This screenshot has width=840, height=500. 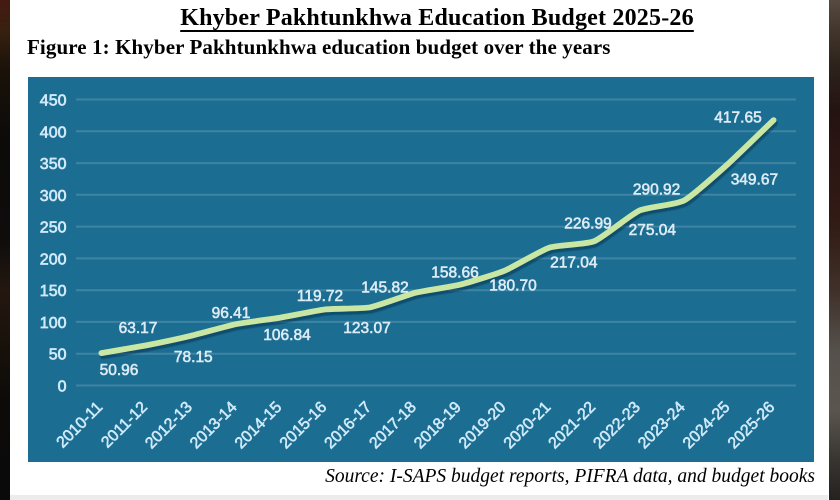 I want to click on svg-text: 158.66, so click(x=454, y=273).